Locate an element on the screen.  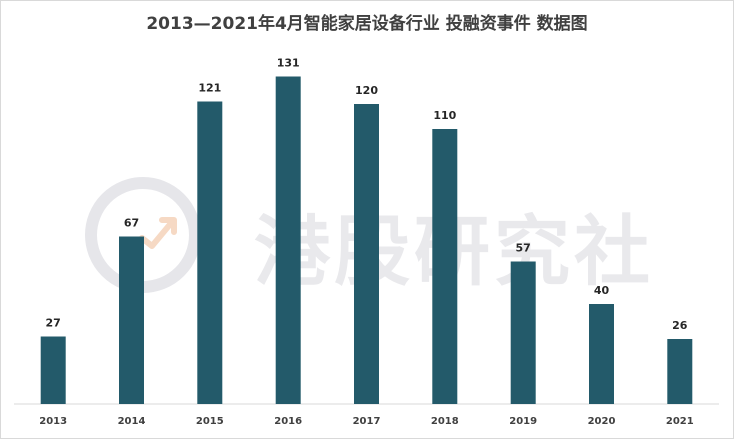
x-tick-label-2014: 2014 is located at coordinates (132, 421).